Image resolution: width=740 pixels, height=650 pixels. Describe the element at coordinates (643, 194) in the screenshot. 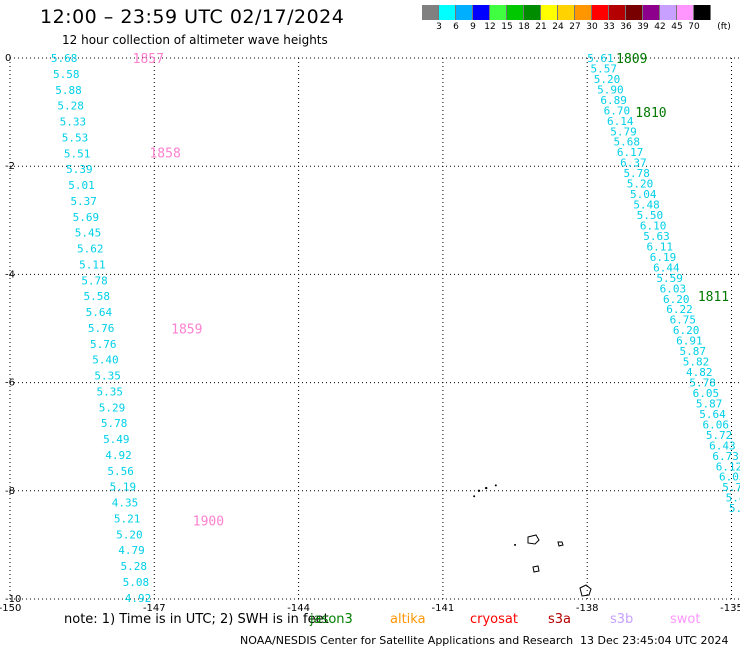

I see `wave-height-value: 5.04` at that location.